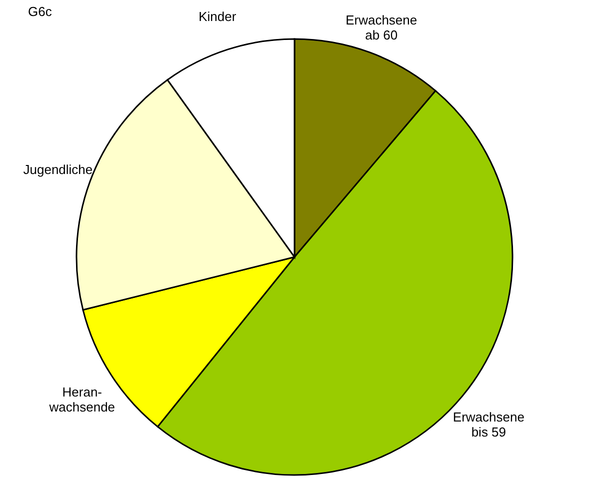  What do you see at coordinates (58, 170) in the screenshot?
I see `slice-label: Jugendliche` at bounding box center [58, 170].